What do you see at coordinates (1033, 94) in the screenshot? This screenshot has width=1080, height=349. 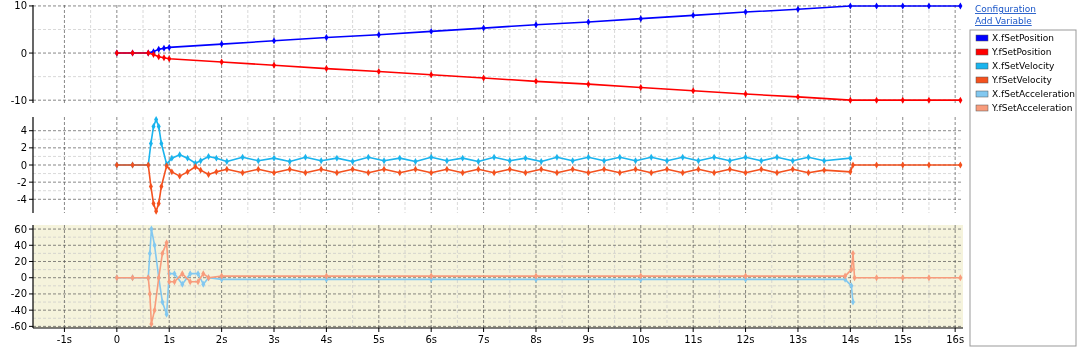 I see `legend-label: X.fSetAcceleration` at bounding box center [1033, 94].